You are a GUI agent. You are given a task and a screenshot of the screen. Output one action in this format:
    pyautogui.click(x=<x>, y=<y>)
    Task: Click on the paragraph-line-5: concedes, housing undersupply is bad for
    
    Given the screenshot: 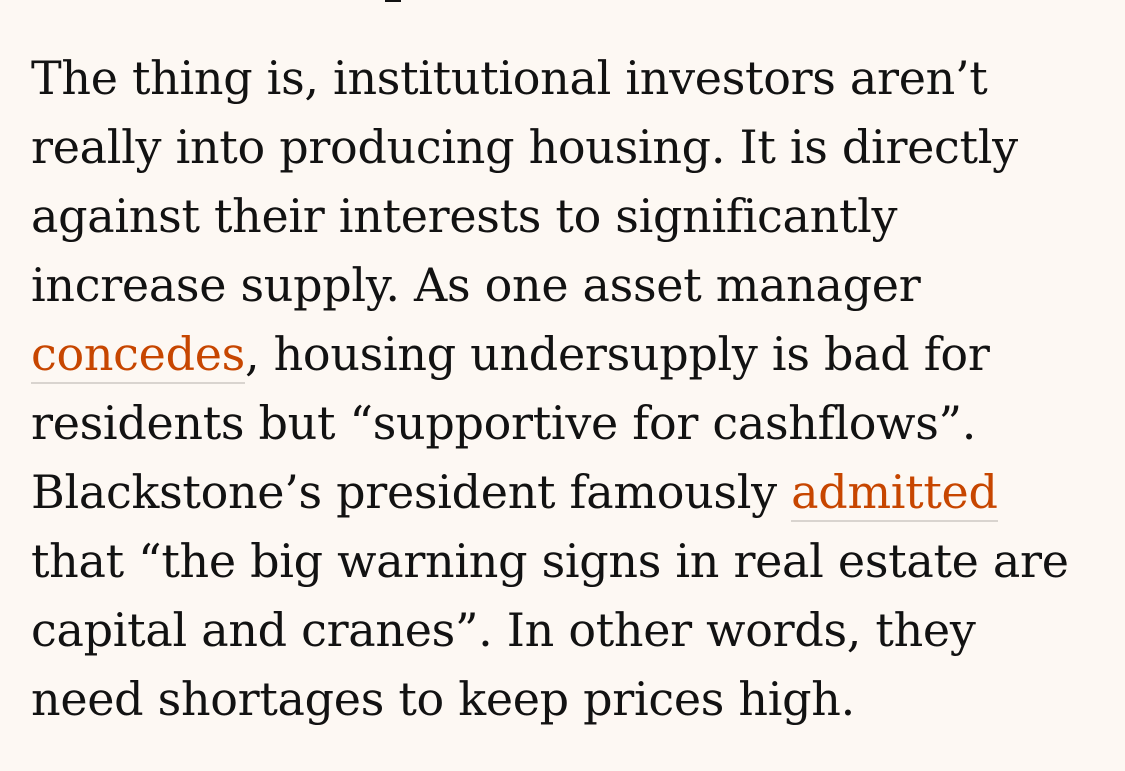 What is the action you would take?
    pyautogui.click(x=568, y=354)
    